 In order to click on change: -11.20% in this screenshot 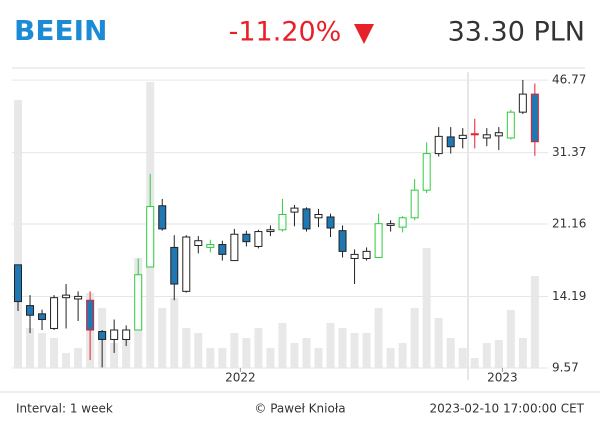, I will do `click(285, 32)`.